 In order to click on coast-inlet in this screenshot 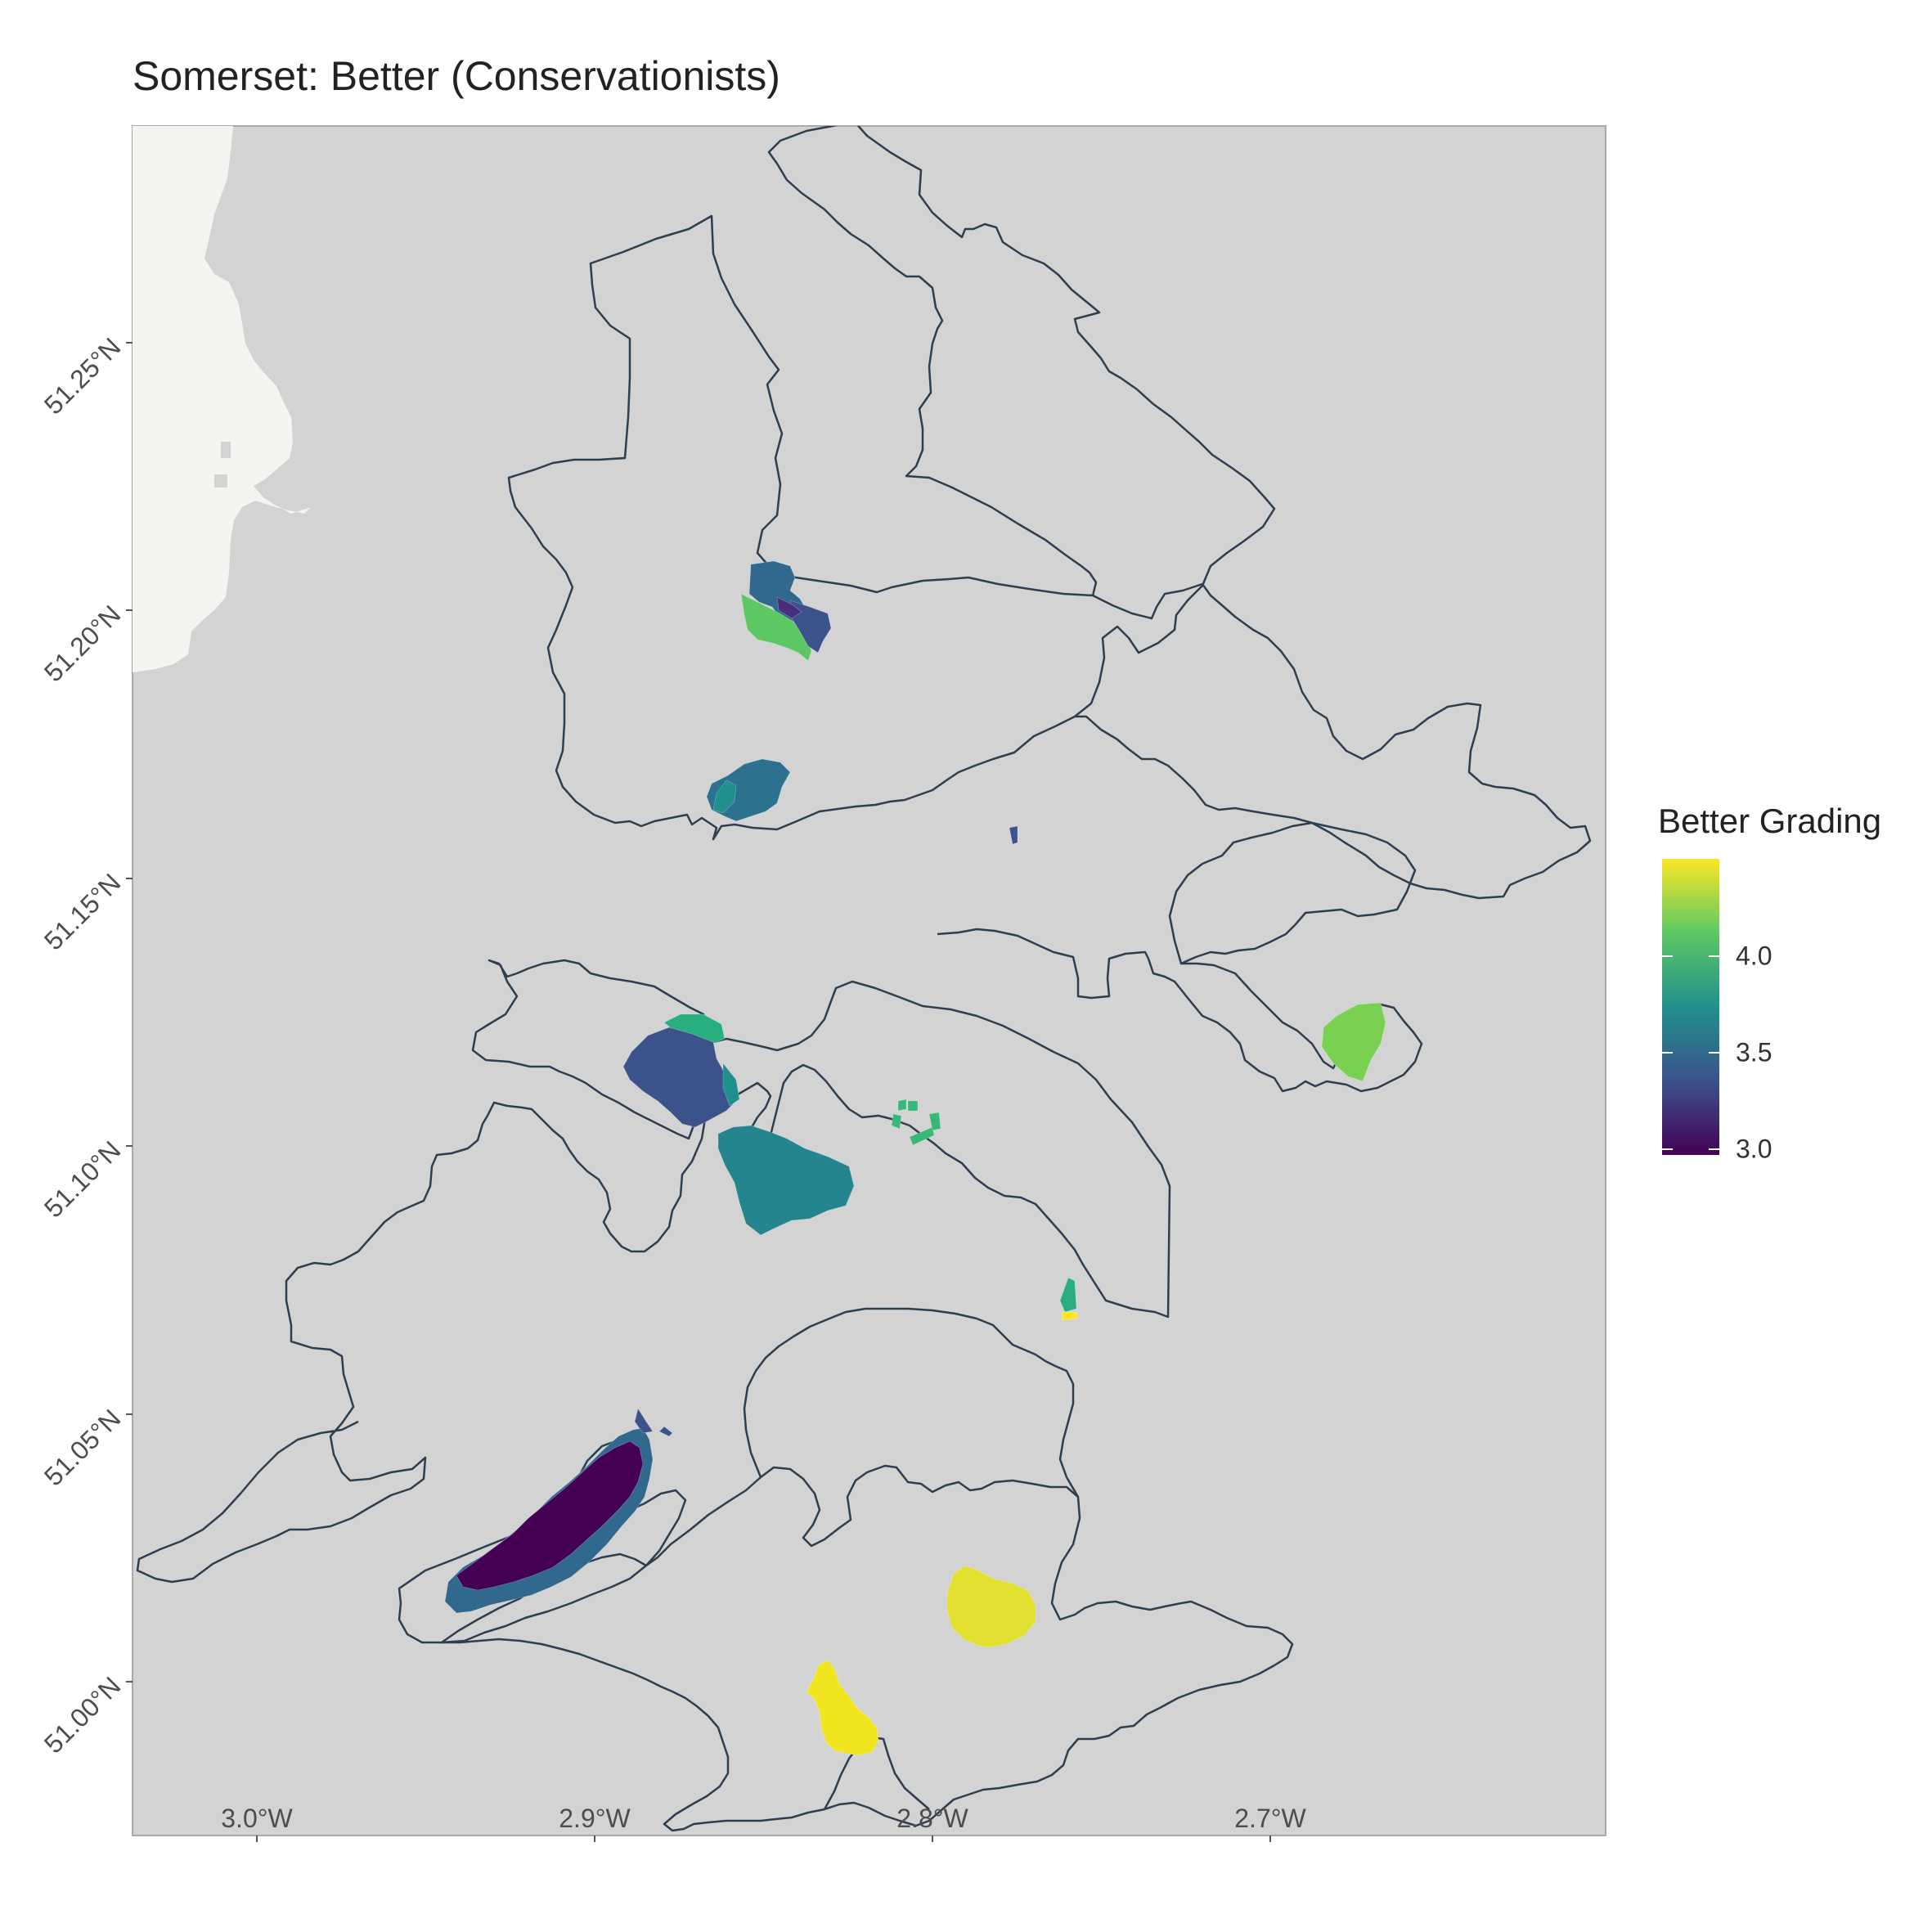, I will do `click(222, 465)`.